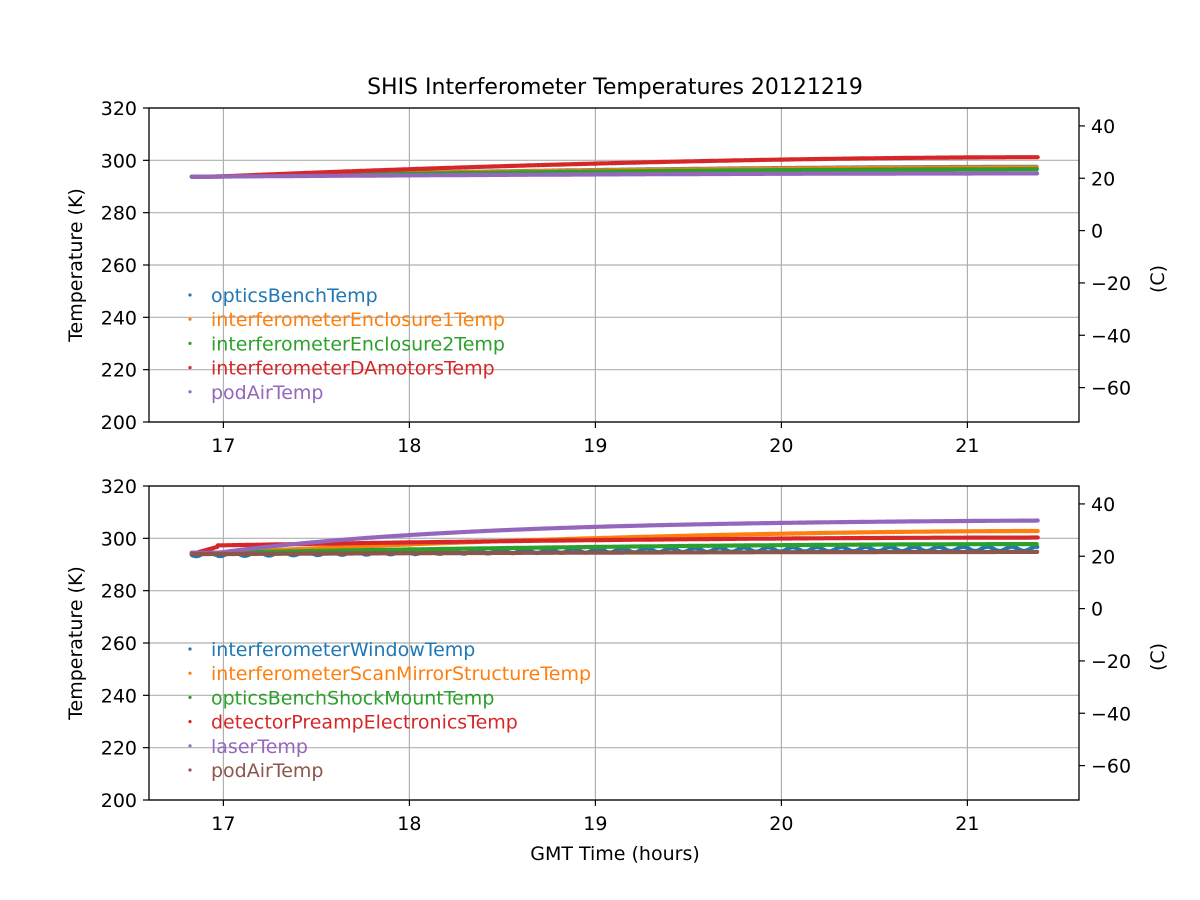 The height and width of the screenshot is (900, 1200). What do you see at coordinates (259, 747) in the screenshot?
I see `legend-label: laserTemp` at bounding box center [259, 747].